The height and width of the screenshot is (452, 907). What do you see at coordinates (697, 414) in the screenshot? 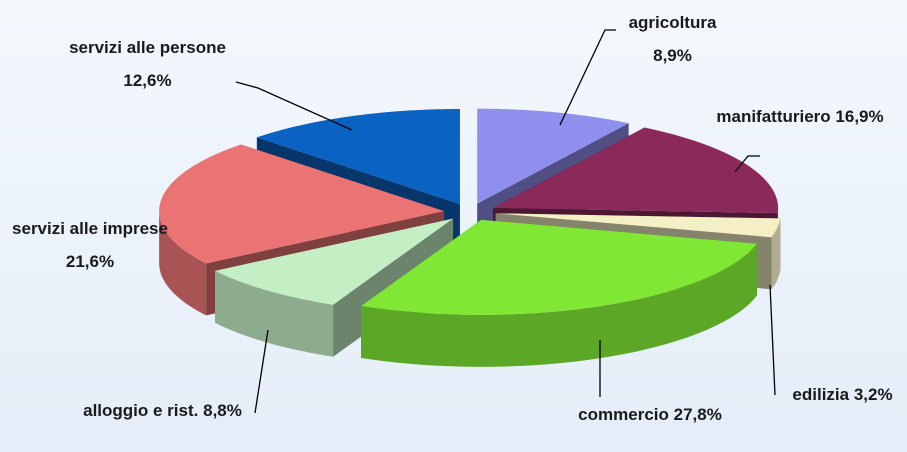
I see `value-label: 27,8%` at bounding box center [697, 414].